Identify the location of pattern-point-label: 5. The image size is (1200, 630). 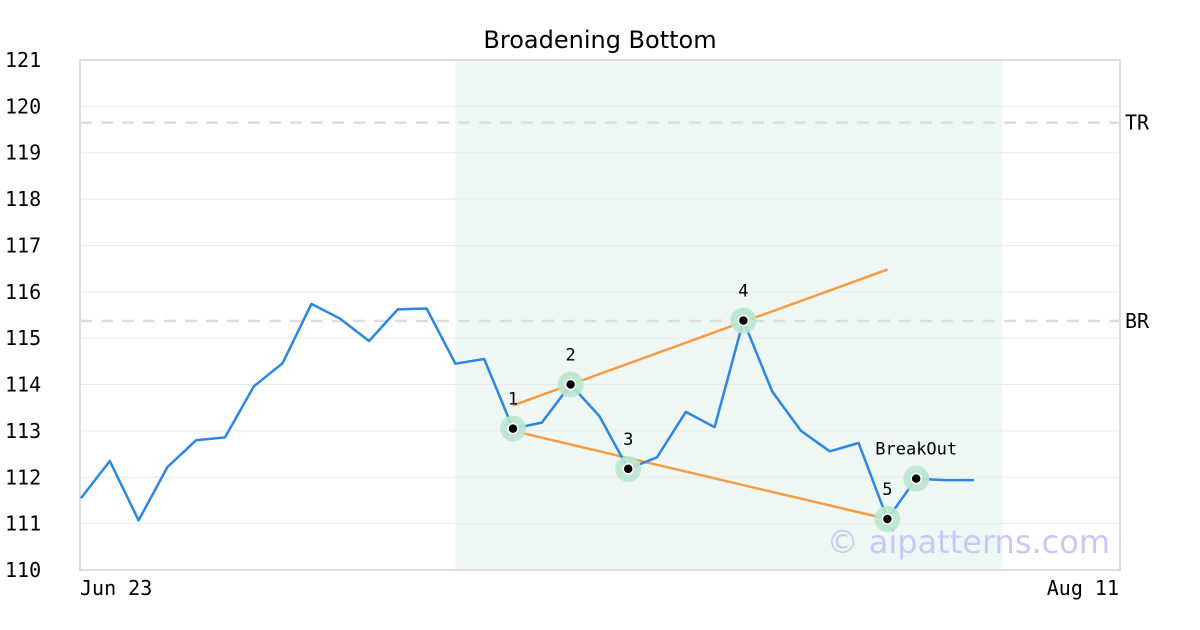
(887, 490).